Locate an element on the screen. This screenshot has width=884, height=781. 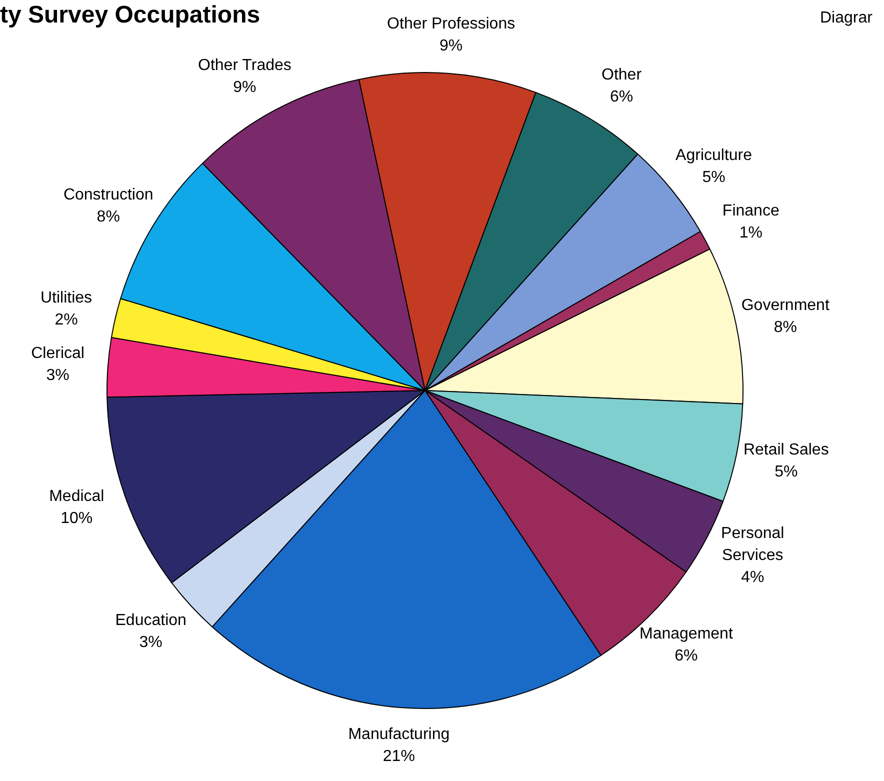
data-label: 4% is located at coordinates (752, 577).